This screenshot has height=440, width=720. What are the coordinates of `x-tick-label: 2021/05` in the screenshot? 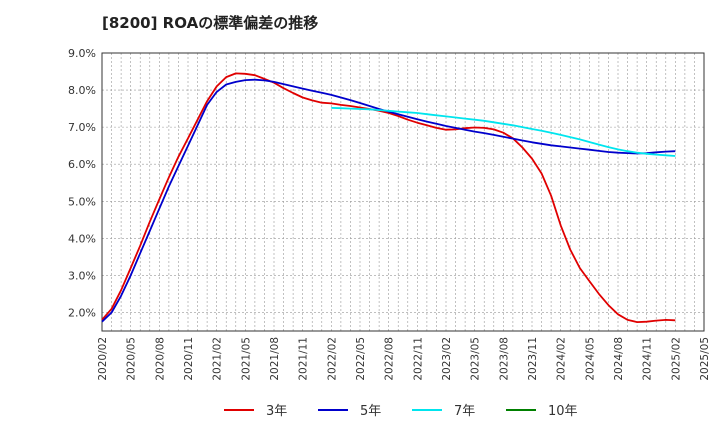 It's located at (246, 359).